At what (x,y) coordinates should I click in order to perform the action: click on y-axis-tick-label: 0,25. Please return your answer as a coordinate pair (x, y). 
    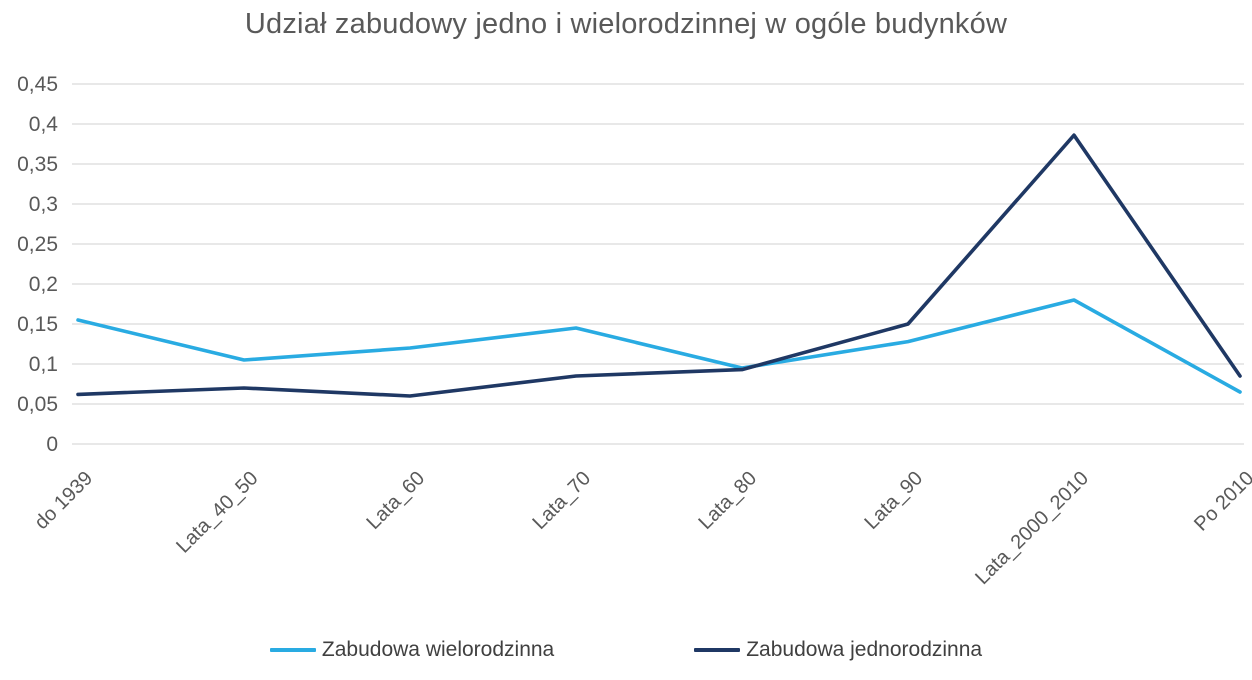
    Looking at the image, I should click on (37, 244).